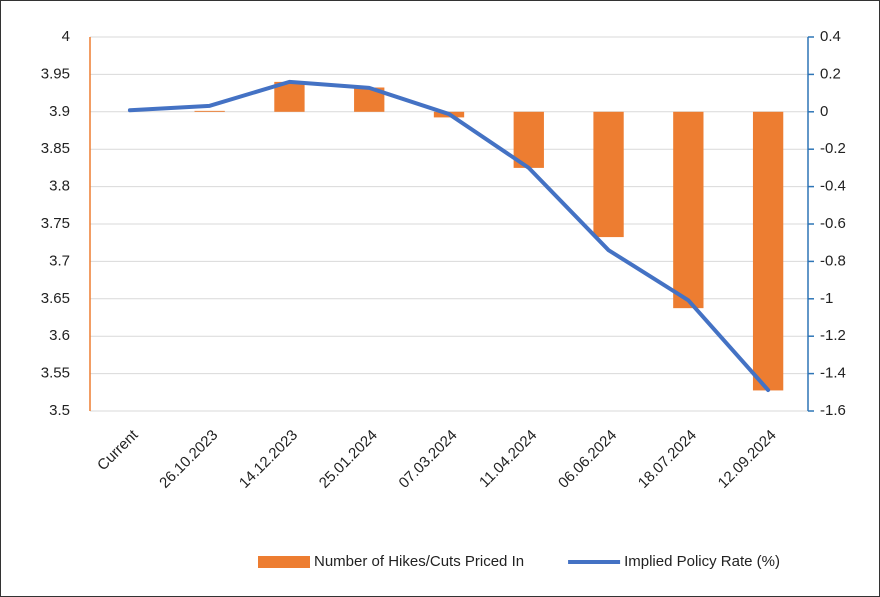  Describe the element at coordinates (826, 298) in the screenshot. I see `y2-tick-label: -1` at that location.